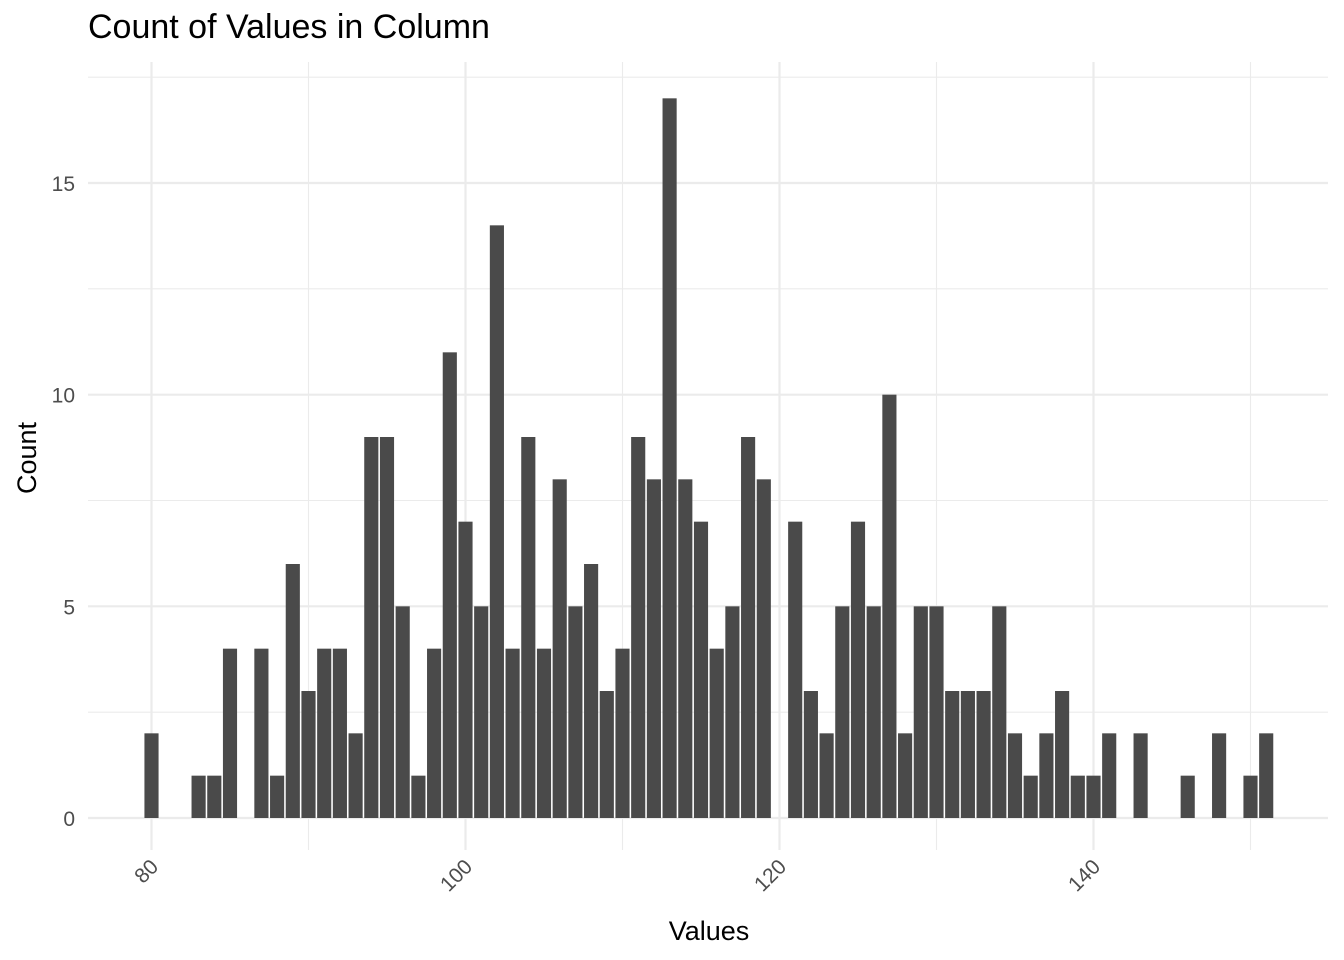 The image size is (1344, 960). What do you see at coordinates (456, 875) in the screenshot?
I see `x-tick-label-100: 100` at bounding box center [456, 875].